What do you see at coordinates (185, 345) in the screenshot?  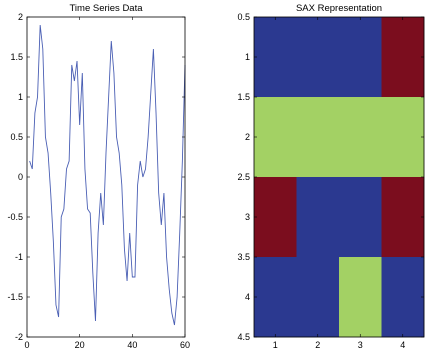 I see `x-tick-label: 60` at bounding box center [185, 345].